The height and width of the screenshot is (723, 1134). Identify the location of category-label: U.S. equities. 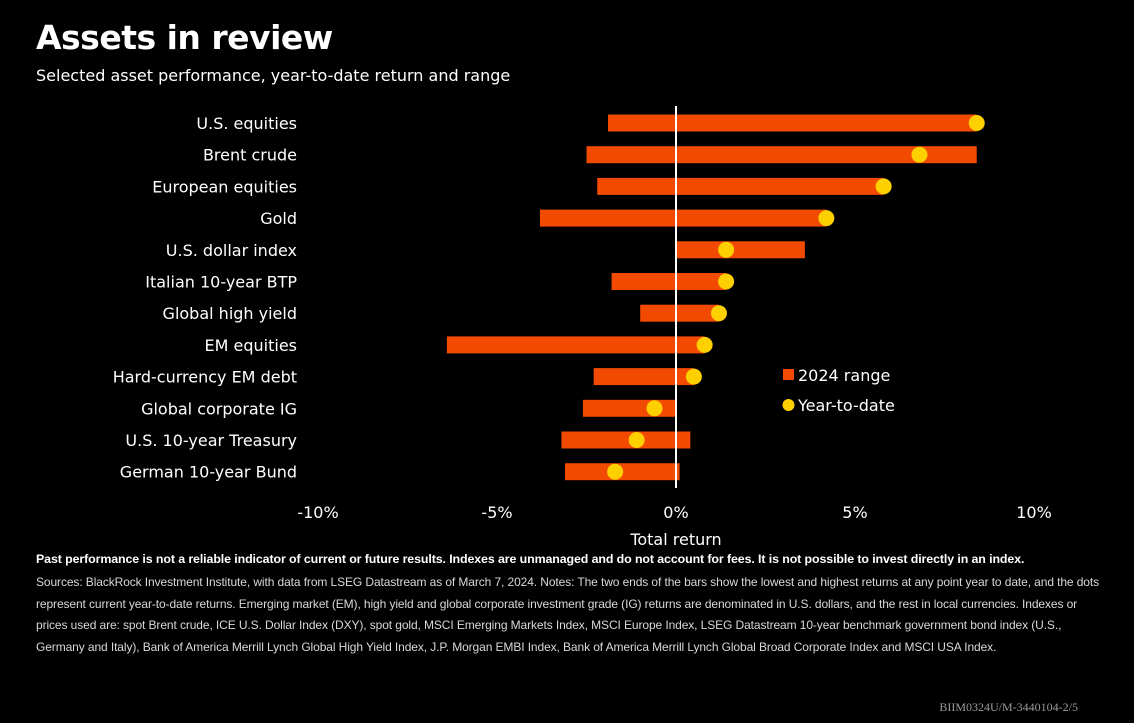
(246, 123).